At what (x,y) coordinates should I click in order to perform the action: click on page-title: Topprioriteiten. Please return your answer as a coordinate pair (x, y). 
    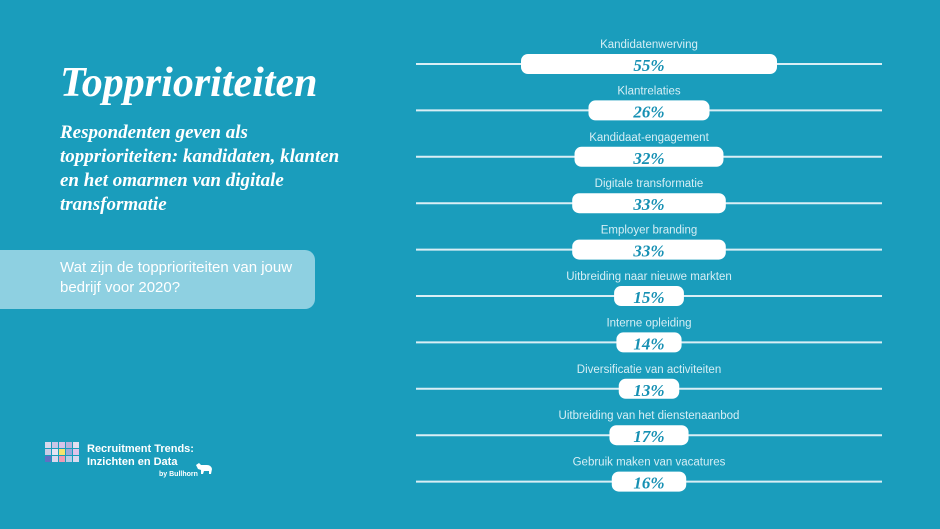
    Looking at the image, I should click on (189, 83).